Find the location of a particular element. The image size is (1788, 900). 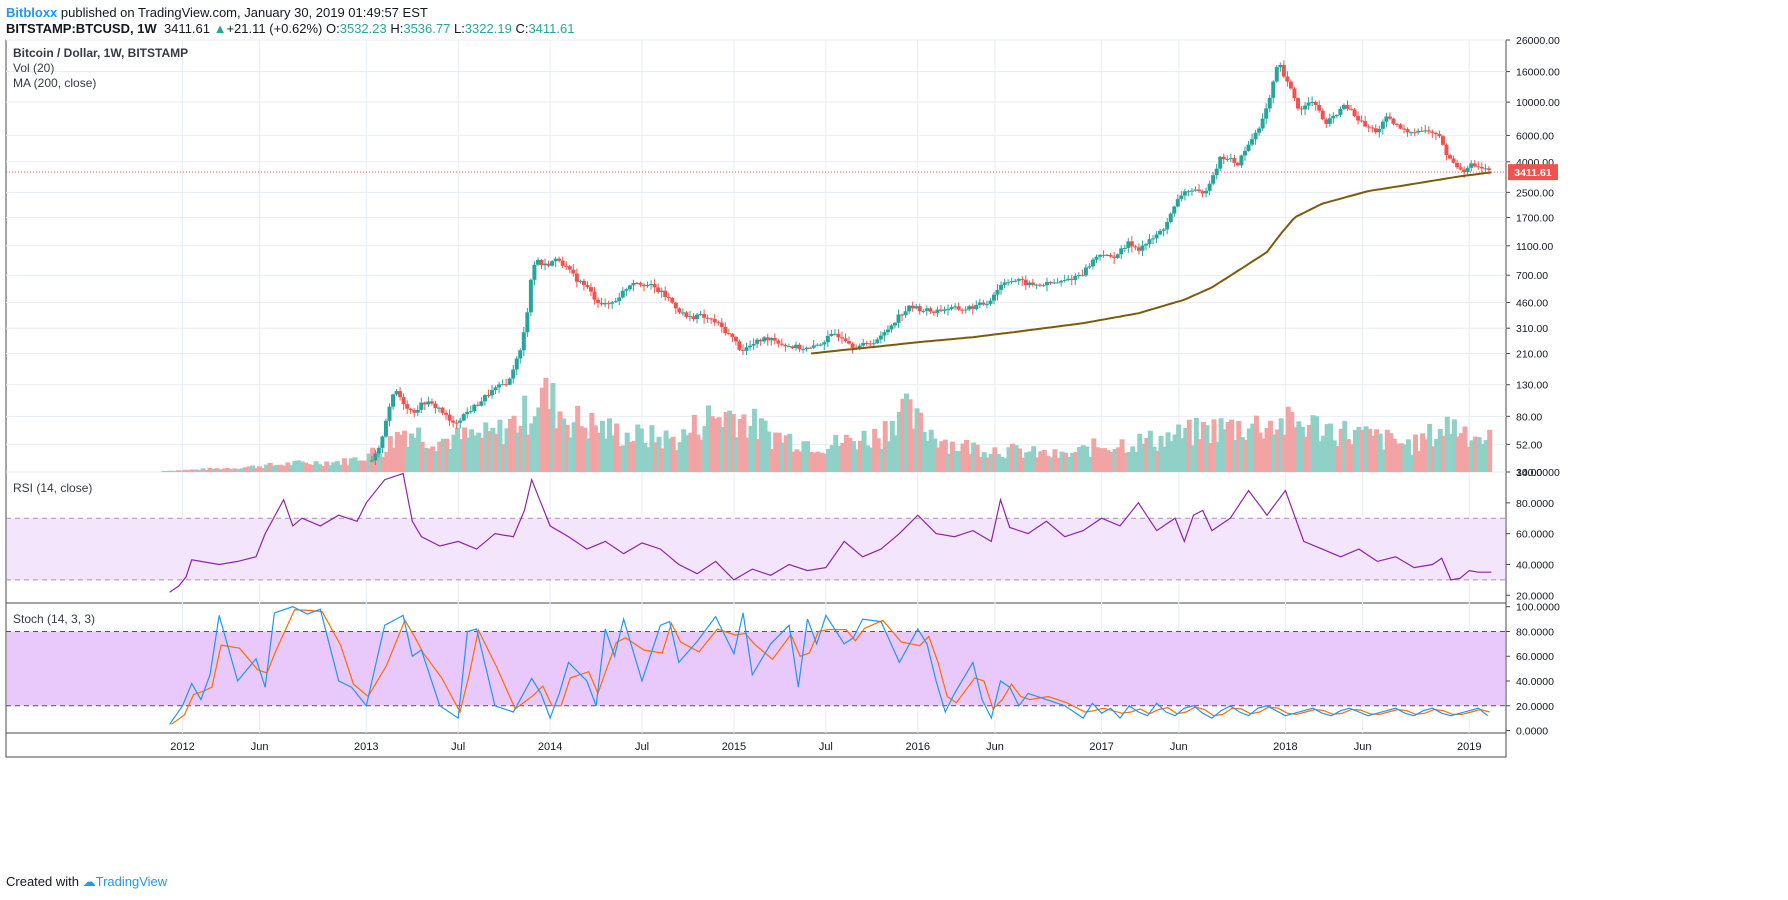

tradingview-brand: TradingView is located at coordinates (131, 881).